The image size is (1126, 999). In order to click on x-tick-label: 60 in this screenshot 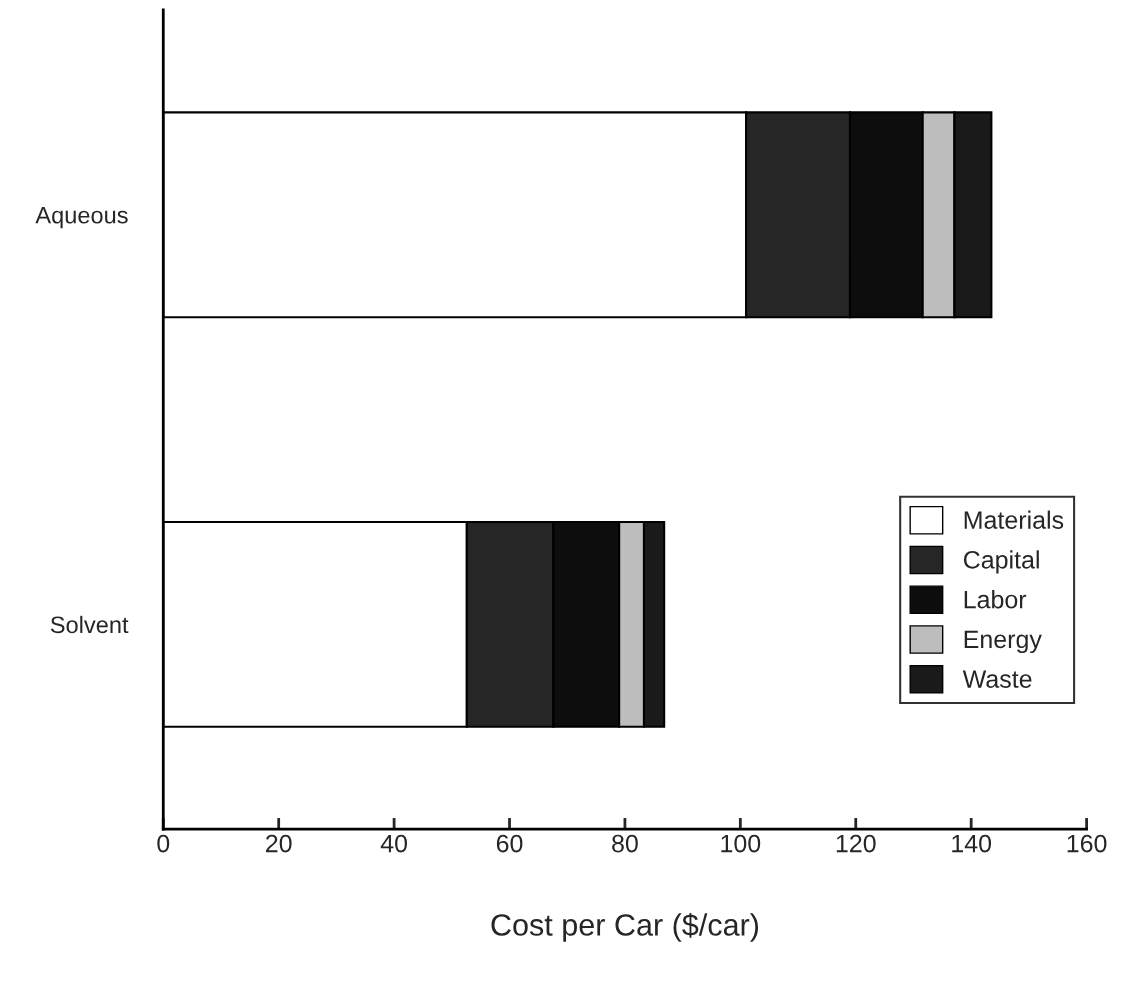, I will do `click(509, 843)`.